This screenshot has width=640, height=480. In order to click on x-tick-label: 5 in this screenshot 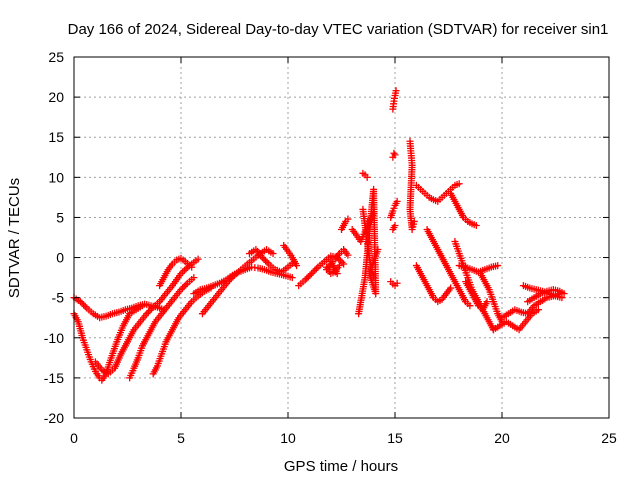, I will do `click(181, 438)`.